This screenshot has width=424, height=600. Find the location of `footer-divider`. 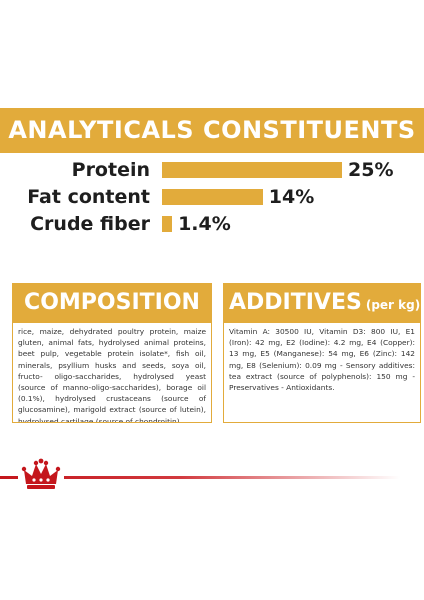

footer-divider is located at coordinates (200, 477).